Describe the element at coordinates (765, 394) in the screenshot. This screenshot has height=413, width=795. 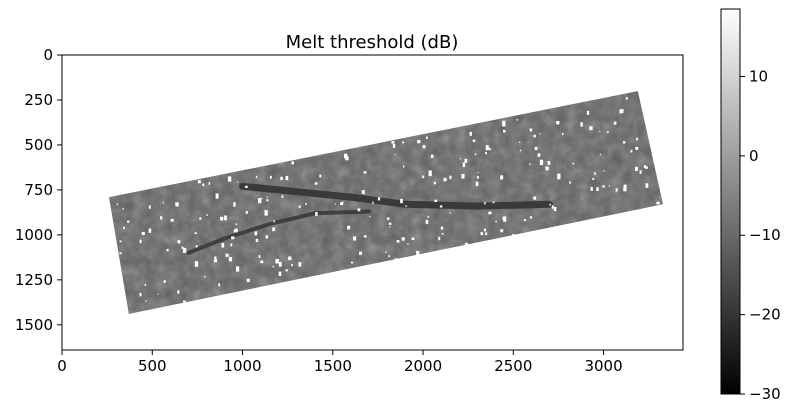
I see `colorbar-tick-label: −30` at that location.